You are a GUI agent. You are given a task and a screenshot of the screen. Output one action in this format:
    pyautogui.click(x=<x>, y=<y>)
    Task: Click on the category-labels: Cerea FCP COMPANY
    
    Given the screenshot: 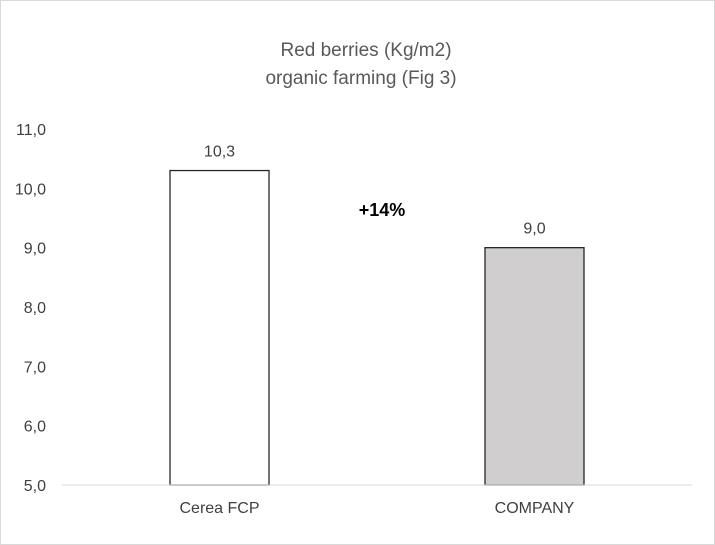 What is the action you would take?
    pyautogui.click(x=376, y=508)
    